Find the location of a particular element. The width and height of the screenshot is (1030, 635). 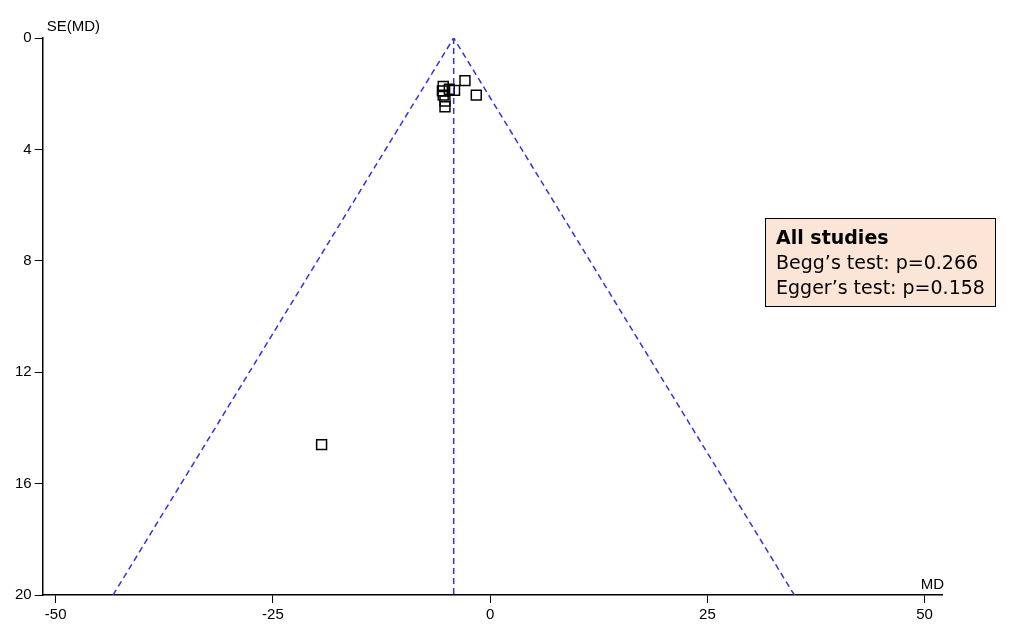

y-axis-title: SE(MD) is located at coordinates (73, 25).